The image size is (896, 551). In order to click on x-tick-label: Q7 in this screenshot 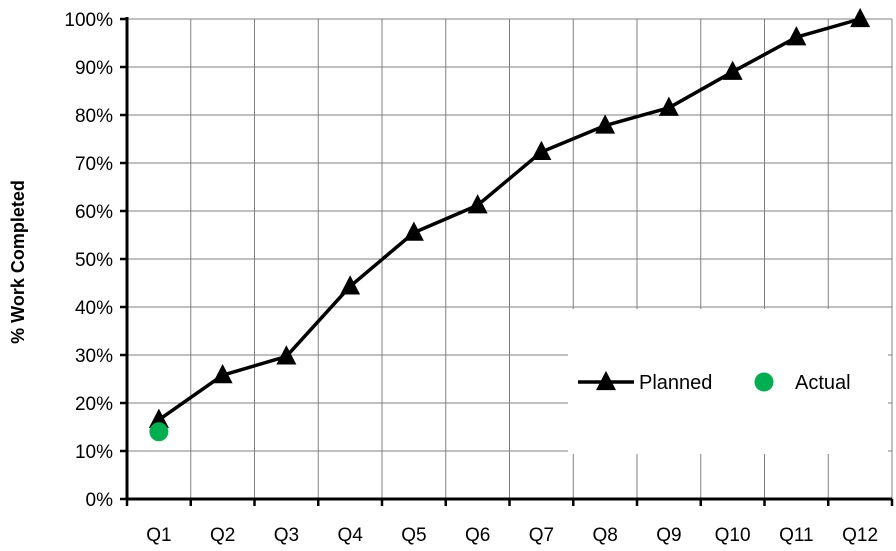, I will do `click(541, 535)`.